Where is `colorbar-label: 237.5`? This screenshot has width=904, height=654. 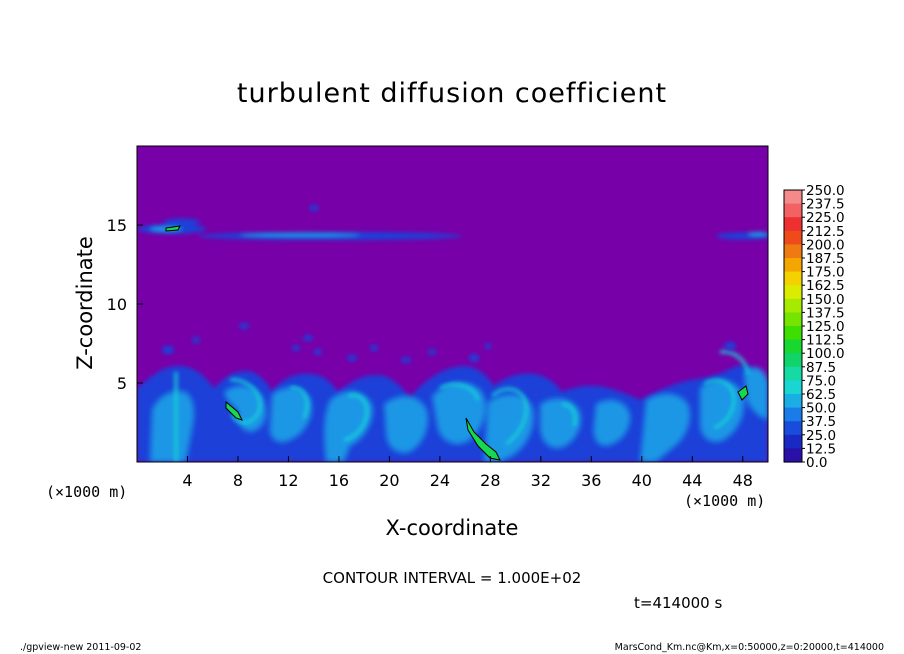 colorbar-label: 237.5 is located at coordinates (825, 205).